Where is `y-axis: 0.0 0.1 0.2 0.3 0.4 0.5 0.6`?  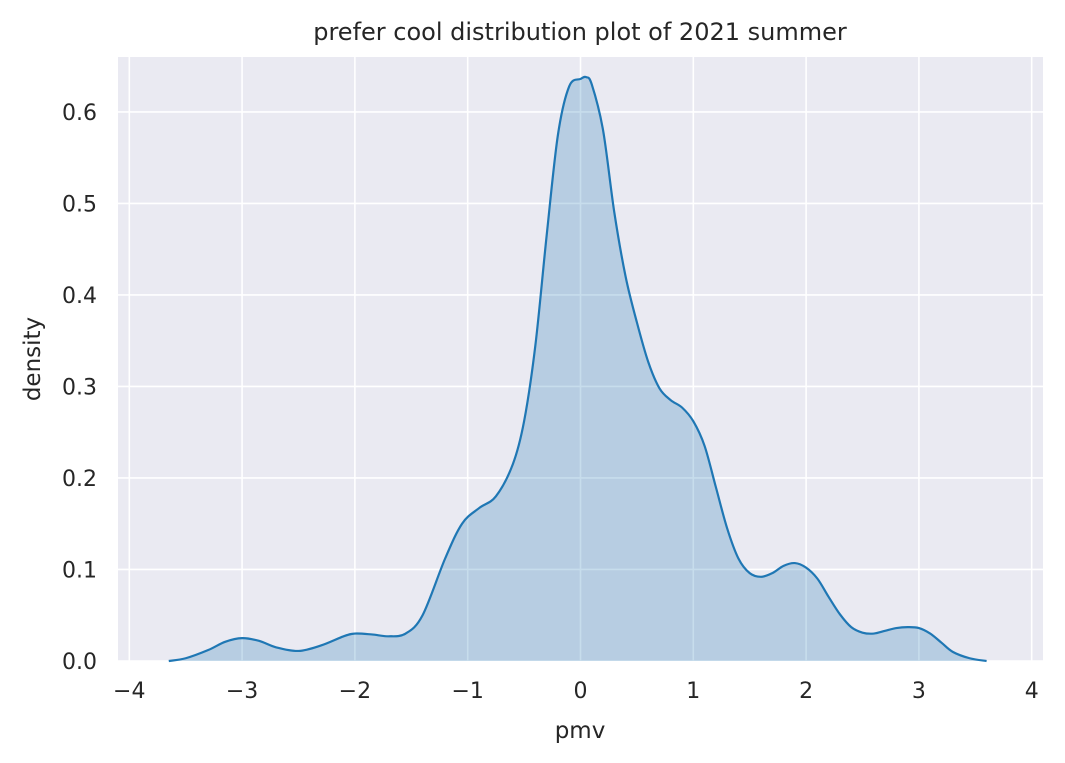
y-axis: 0.0 0.1 0.2 0.3 0.4 0.5 0.6 is located at coordinates (79, 388).